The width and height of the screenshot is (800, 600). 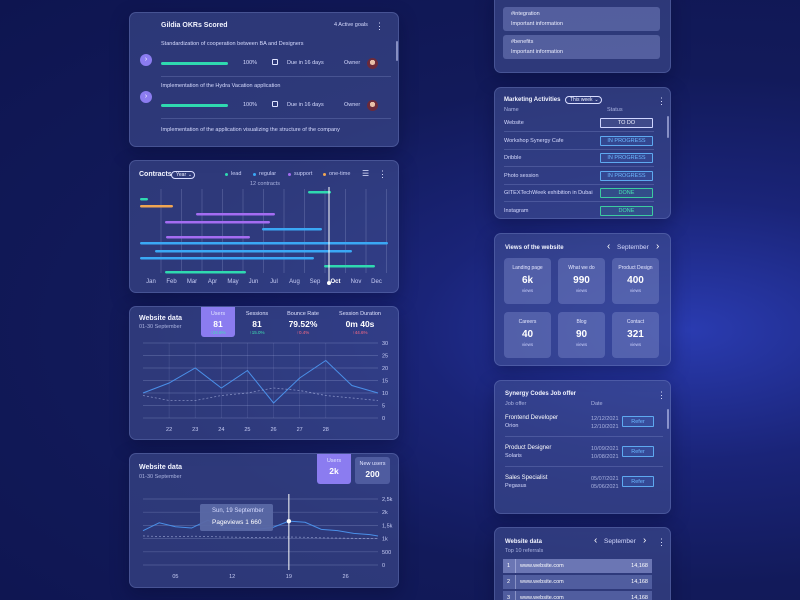 What do you see at coordinates (509, 597) in the screenshot?
I see `row-rank: 3` at bounding box center [509, 597].